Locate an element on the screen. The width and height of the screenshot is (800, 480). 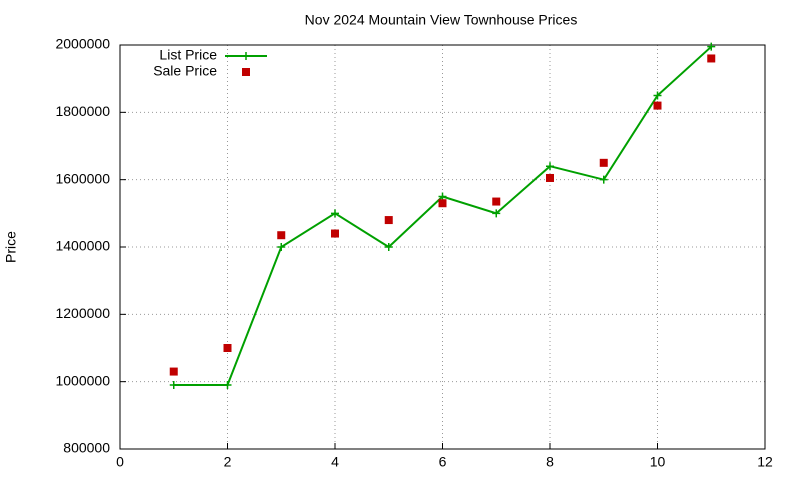
y-tick-label: 1200000 is located at coordinates (82, 313).